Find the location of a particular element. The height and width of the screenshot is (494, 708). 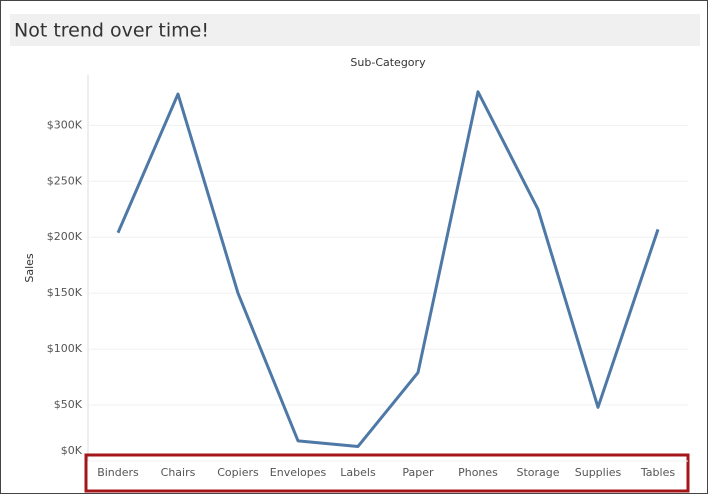

x-tick-label: Chairs is located at coordinates (178, 472).